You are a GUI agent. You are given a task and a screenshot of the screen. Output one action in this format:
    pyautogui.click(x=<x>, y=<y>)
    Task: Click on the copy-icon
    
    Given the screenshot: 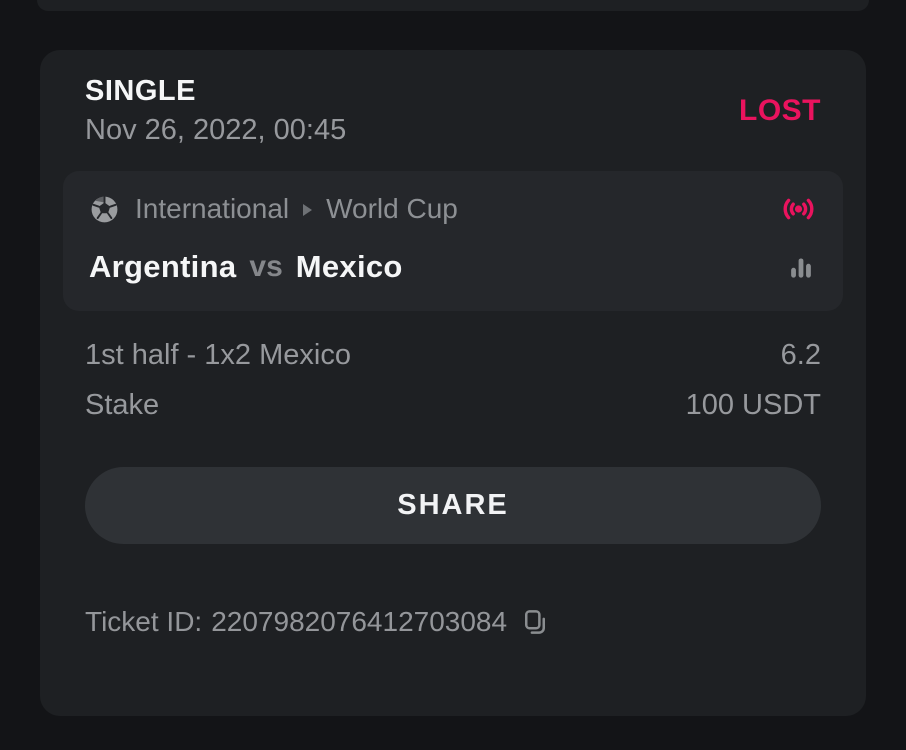 What is the action you would take?
    pyautogui.click(x=535, y=622)
    